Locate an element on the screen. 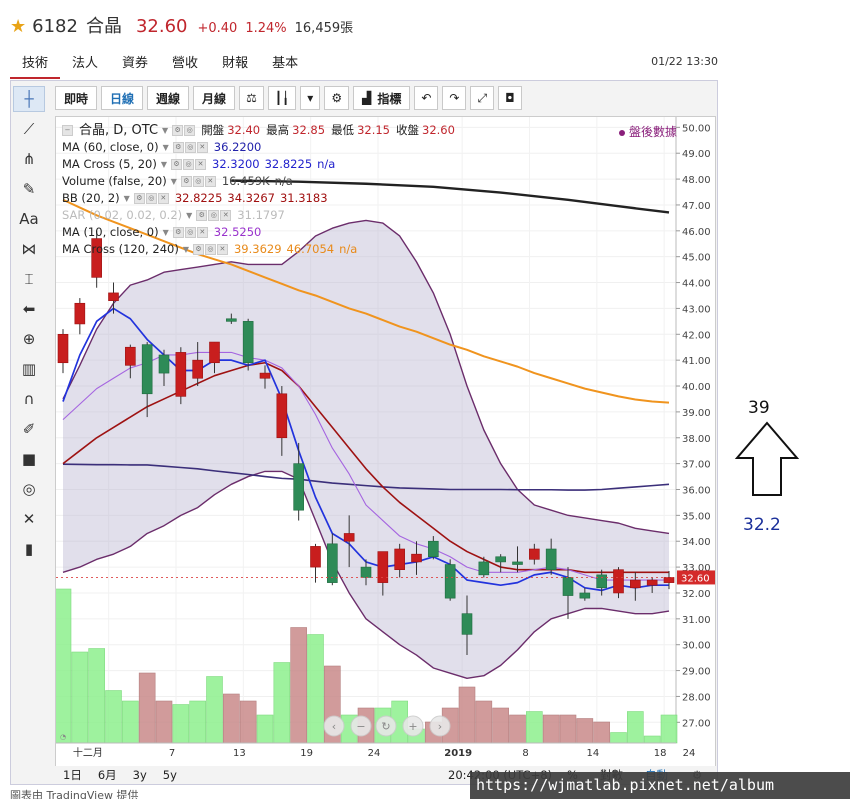 This screenshot has width=850, height=799. tab-basic: 基本 is located at coordinates (285, 63).